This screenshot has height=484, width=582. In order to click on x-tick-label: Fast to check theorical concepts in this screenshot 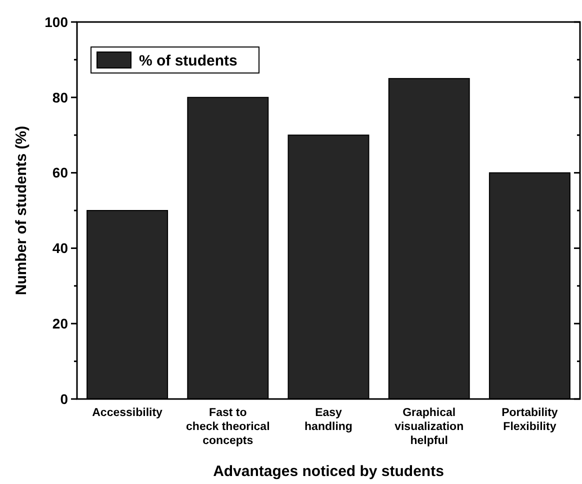, I will do `click(228, 427)`.